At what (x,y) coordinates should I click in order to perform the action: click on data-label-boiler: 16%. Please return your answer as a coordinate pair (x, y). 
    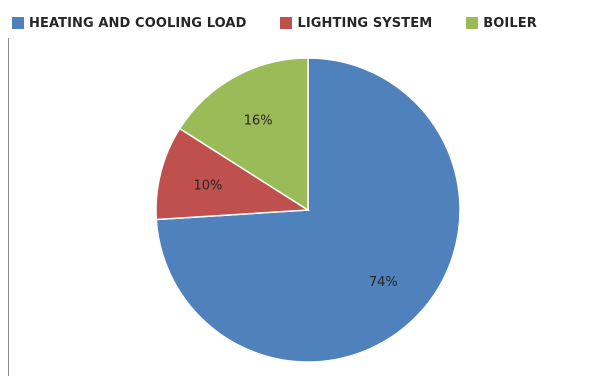
    Looking at the image, I should click on (258, 120).